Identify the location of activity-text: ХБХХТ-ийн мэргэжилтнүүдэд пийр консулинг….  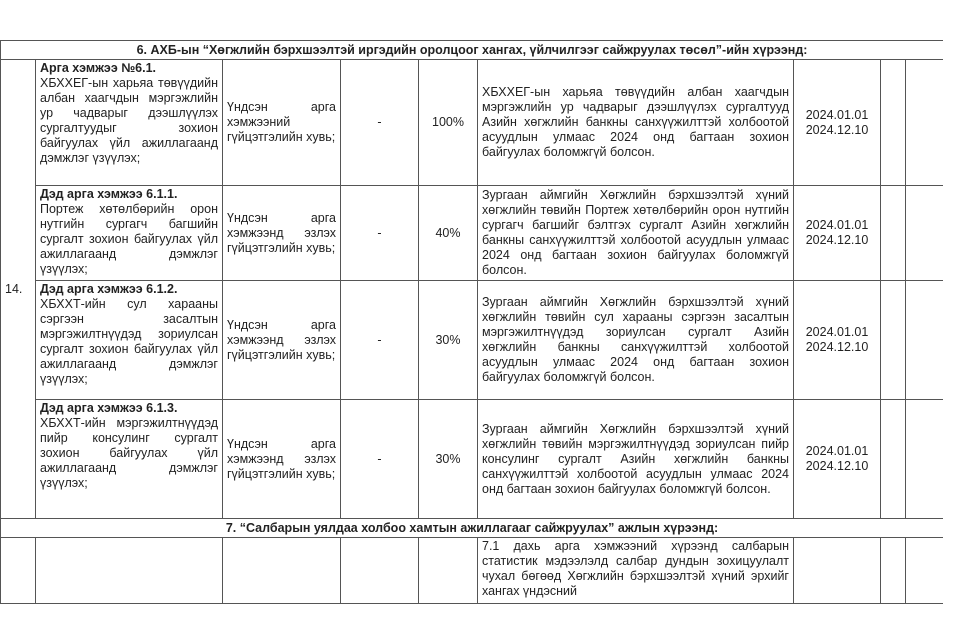
(129, 453).